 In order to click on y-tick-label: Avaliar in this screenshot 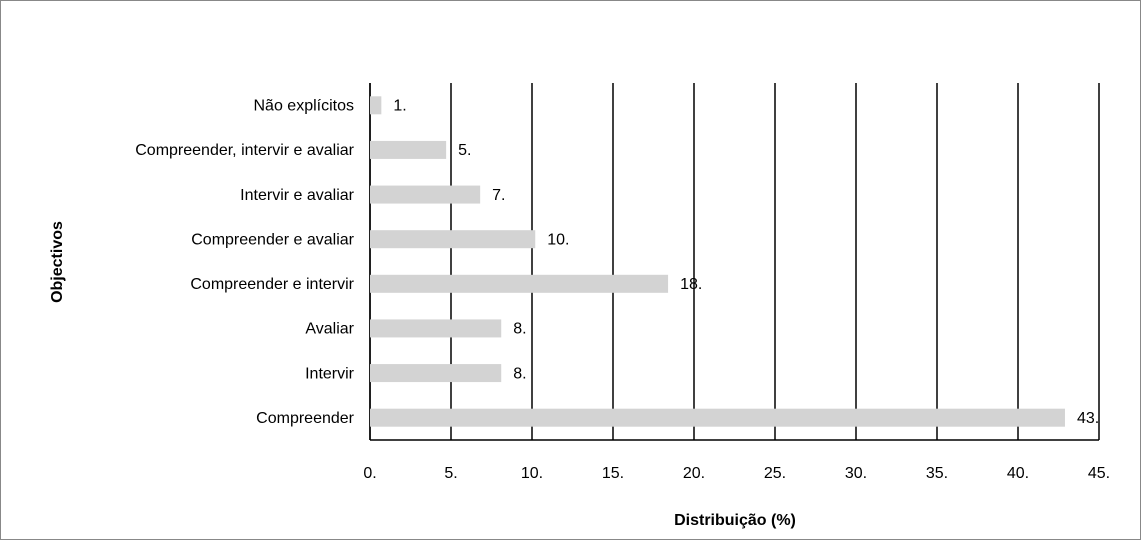, I will do `click(329, 329)`.